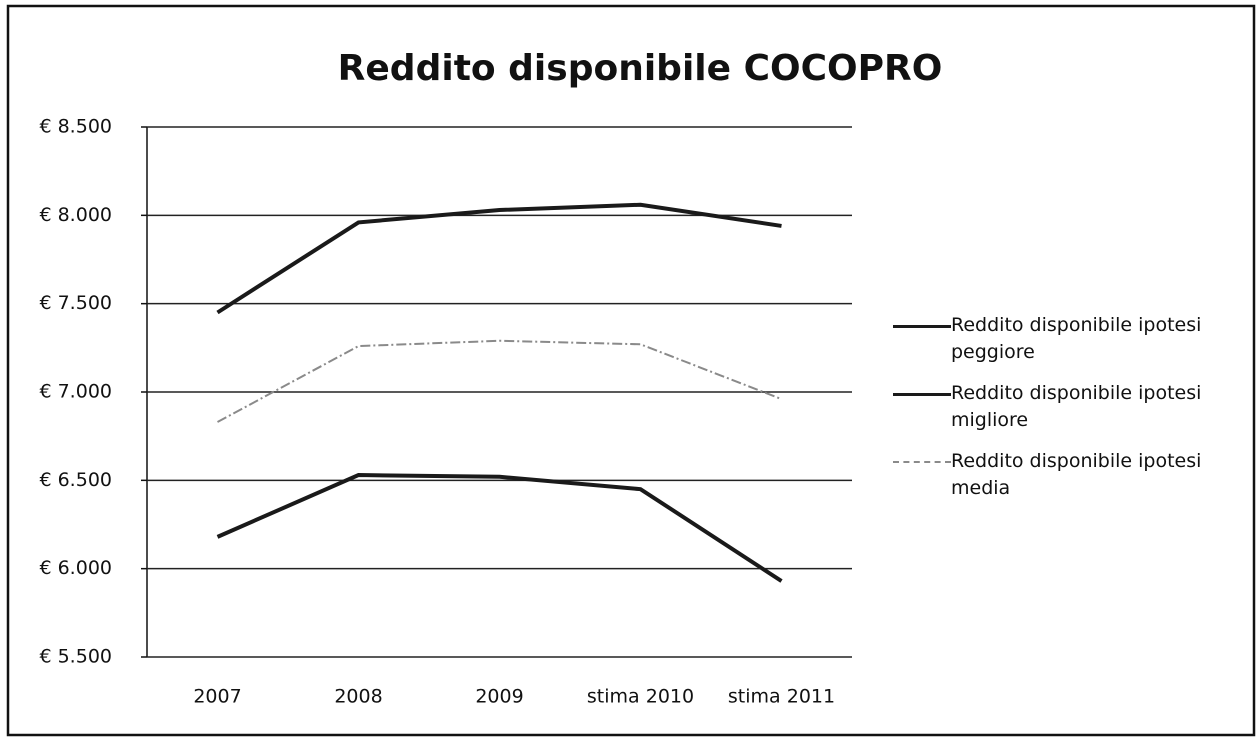 The height and width of the screenshot is (737, 1257). I want to click on x-tick-label: 2009, so click(499, 697).